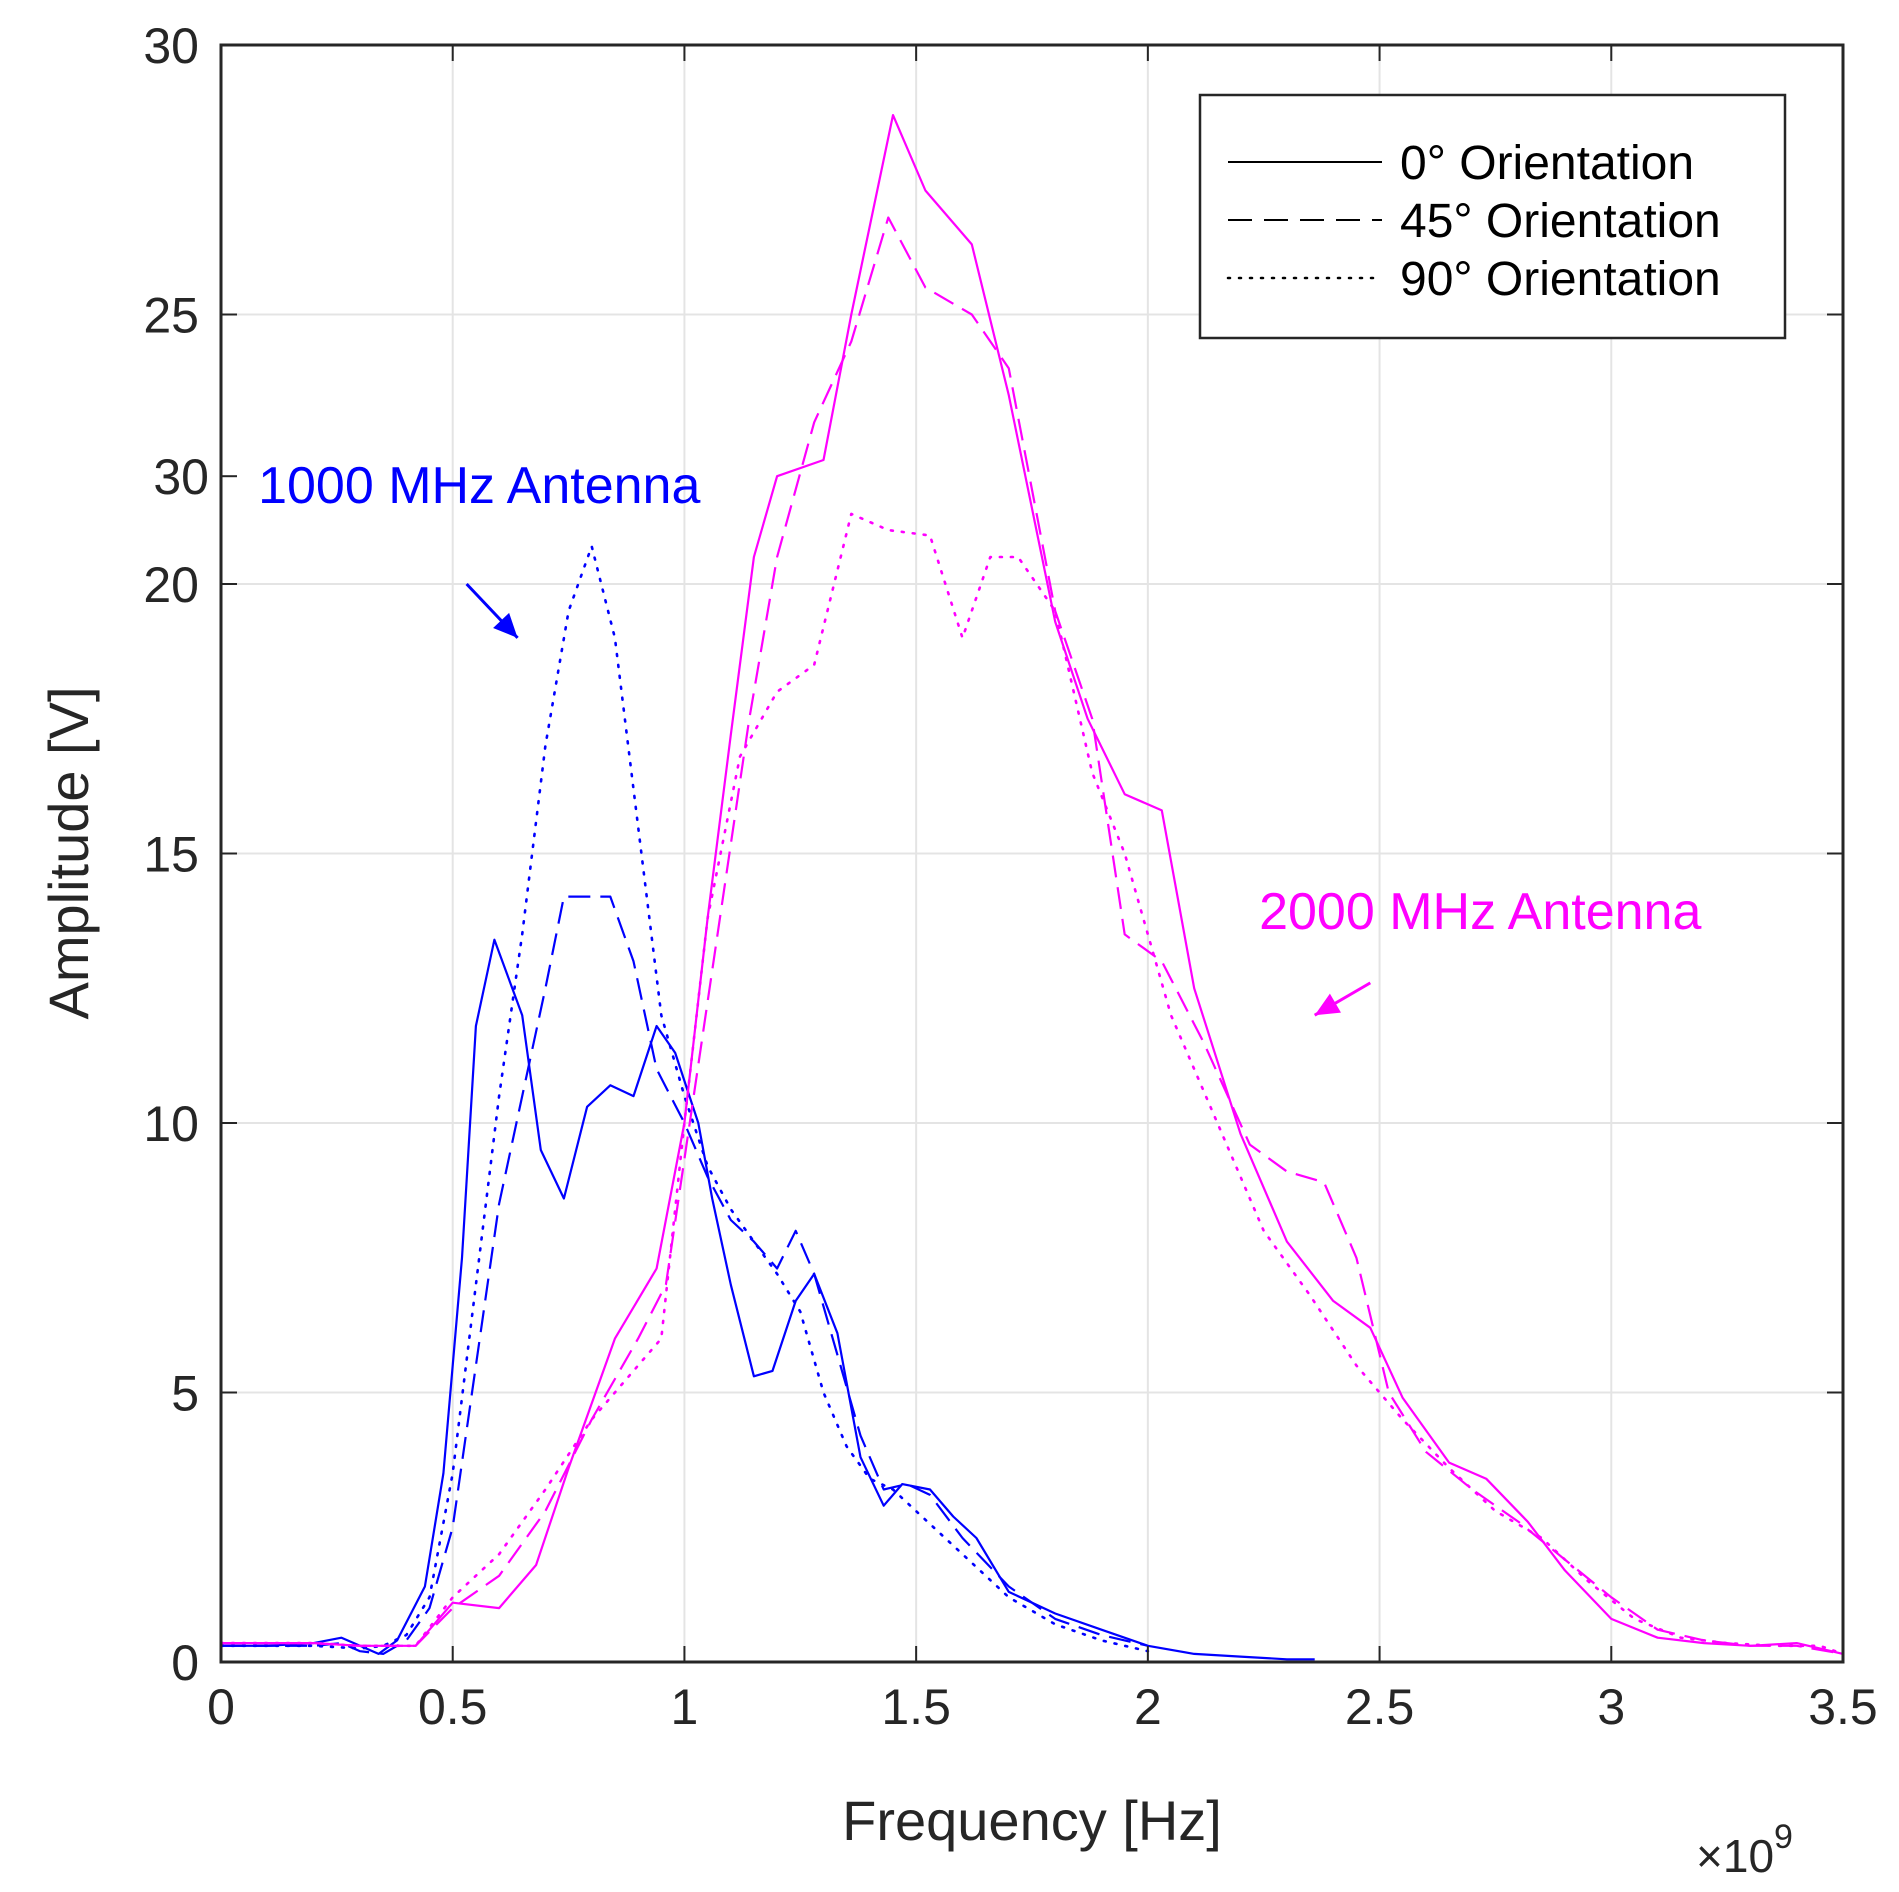 The width and height of the screenshot is (1899, 1892). What do you see at coordinates (1380, 1707) in the screenshot?
I see `x-tick-label: 2.5` at bounding box center [1380, 1707].